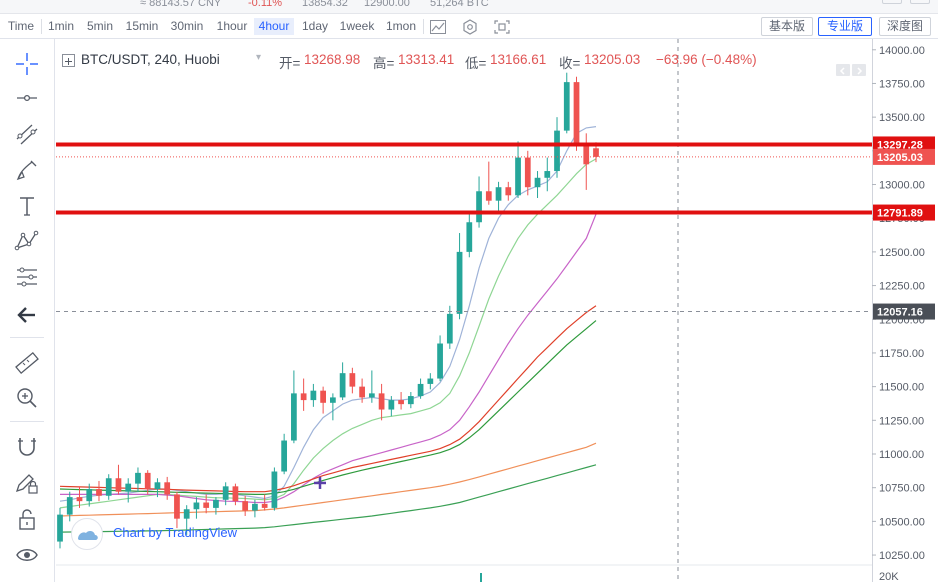 Image resolution: width=938 pixels, height=582 pixels. What do you see at coordinates (27, 447) in the screenshot?
I see `magnet-icon` at bounding box center [27, 447].